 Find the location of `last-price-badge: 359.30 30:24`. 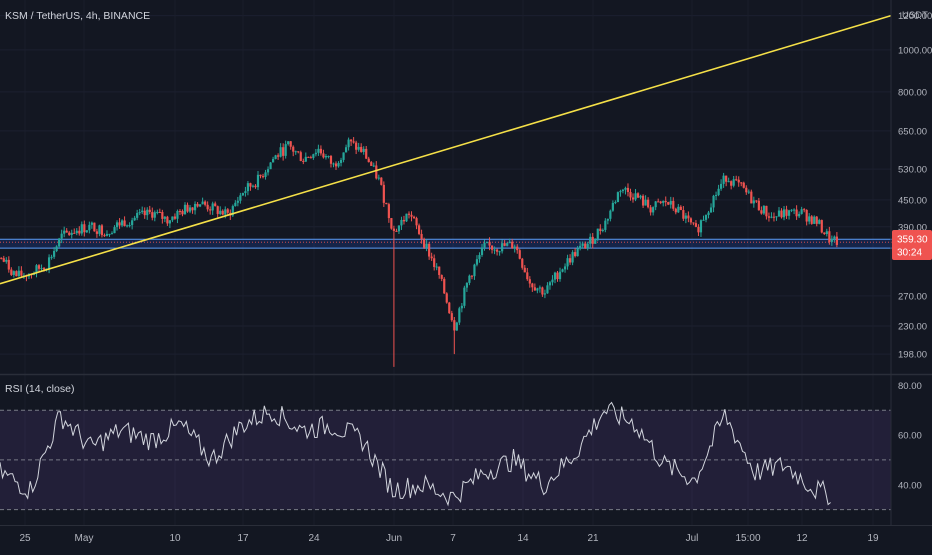

last-price-badge: 359.30 30:24 is located at coordinates (912, 245).